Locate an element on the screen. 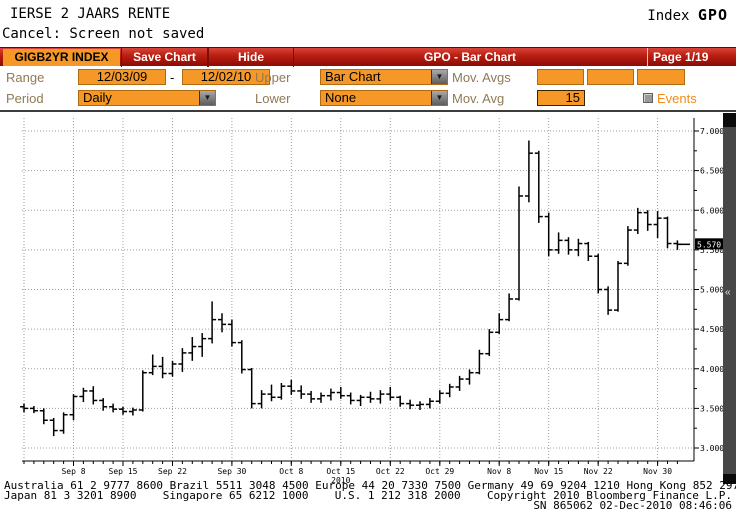 This screenshot has height=527, width=736. range-start-field: 12/03/09 is located at coordinates (122, 77).